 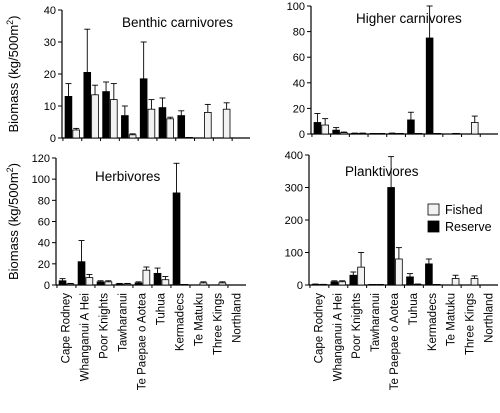 What do you see at coordinates (180, 322) in the screenshot?
I see `category-label: Kermadecs` at bounding box center [180, 322].